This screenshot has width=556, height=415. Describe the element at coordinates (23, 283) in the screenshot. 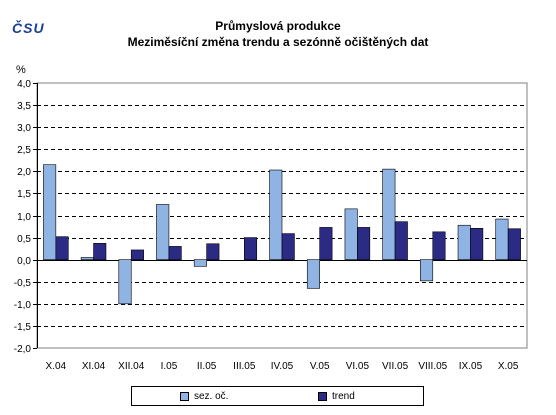

I see `y-tick-label: -0,5` at that location.